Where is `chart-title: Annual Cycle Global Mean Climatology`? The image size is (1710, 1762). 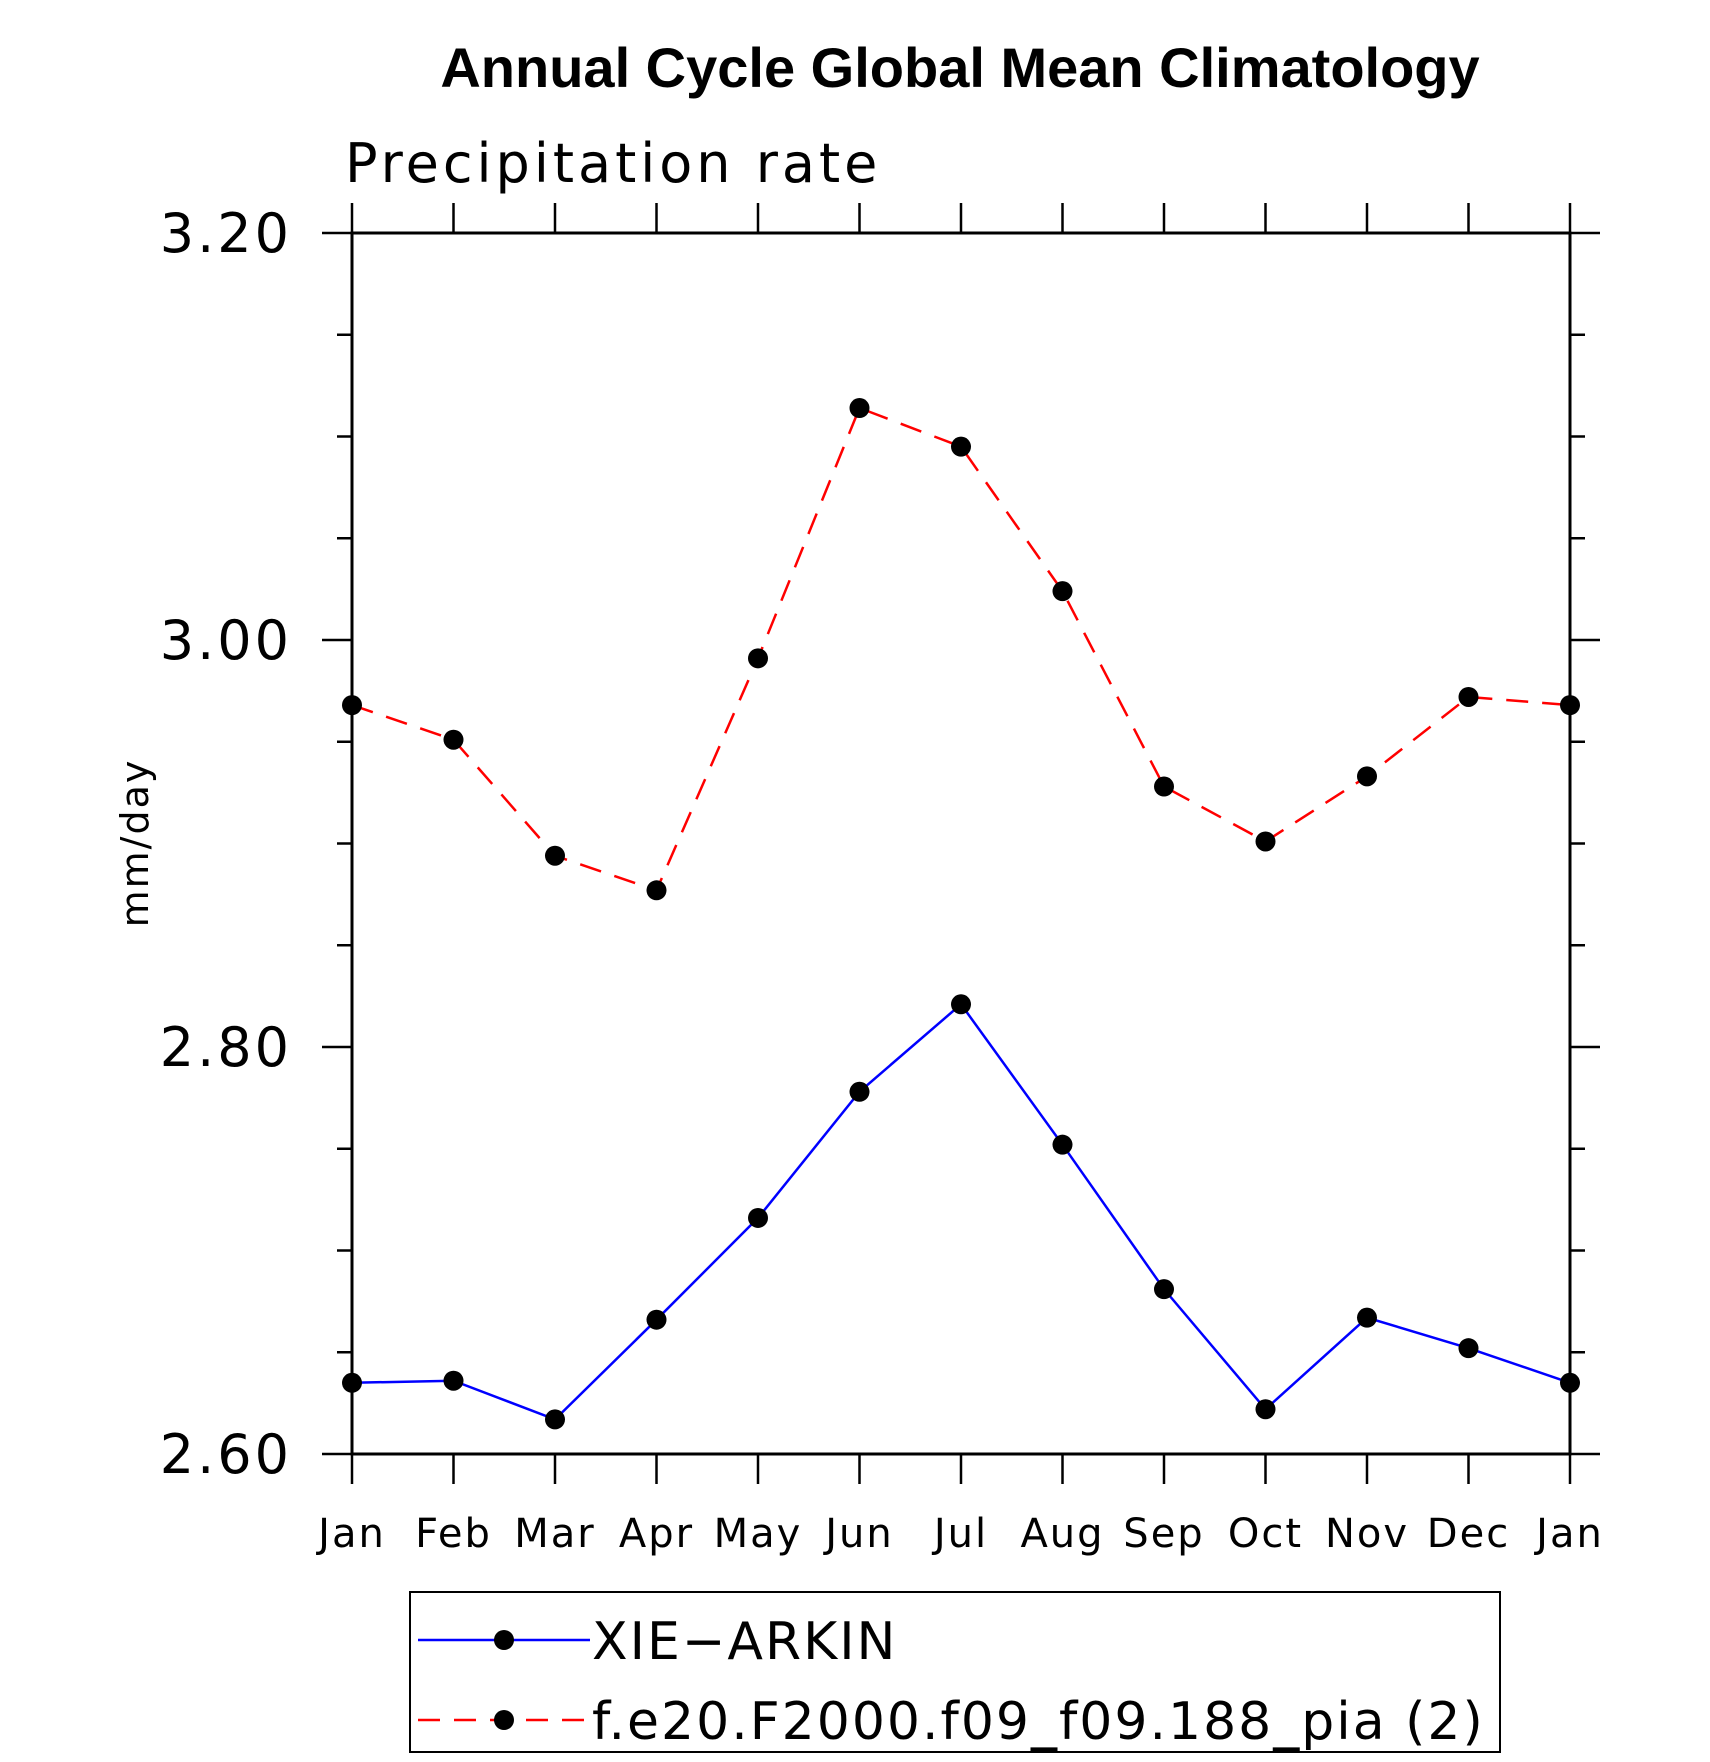 chart-title: Annual Cycle Global Mean Climatology is located at coordinates (959, 67).